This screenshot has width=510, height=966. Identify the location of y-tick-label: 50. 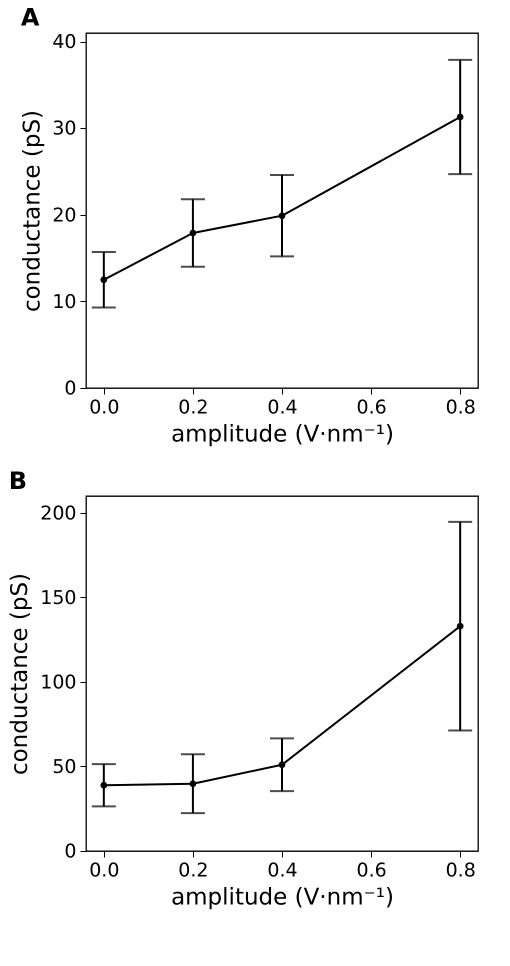
(64, 767).